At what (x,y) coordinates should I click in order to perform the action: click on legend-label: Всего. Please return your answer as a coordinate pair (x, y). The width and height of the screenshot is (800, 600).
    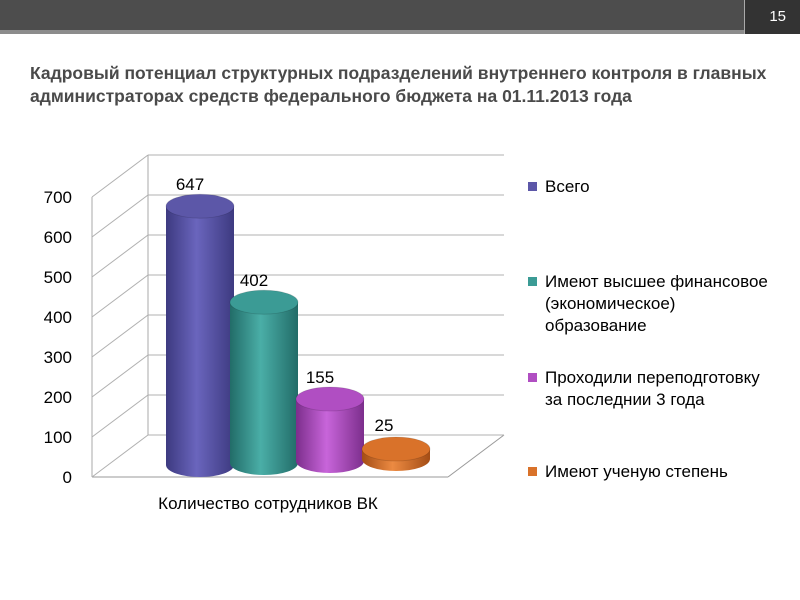
    Looking at the image, I should click on (567, 186).